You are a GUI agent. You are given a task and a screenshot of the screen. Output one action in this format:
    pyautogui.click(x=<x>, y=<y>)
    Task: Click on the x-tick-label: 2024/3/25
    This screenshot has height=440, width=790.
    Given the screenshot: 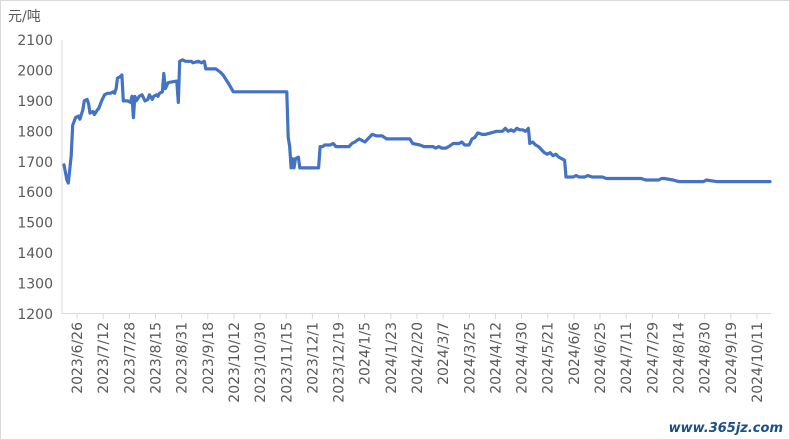 What is the action you would take?
    pyautogui.click(x=470, y=358)
    